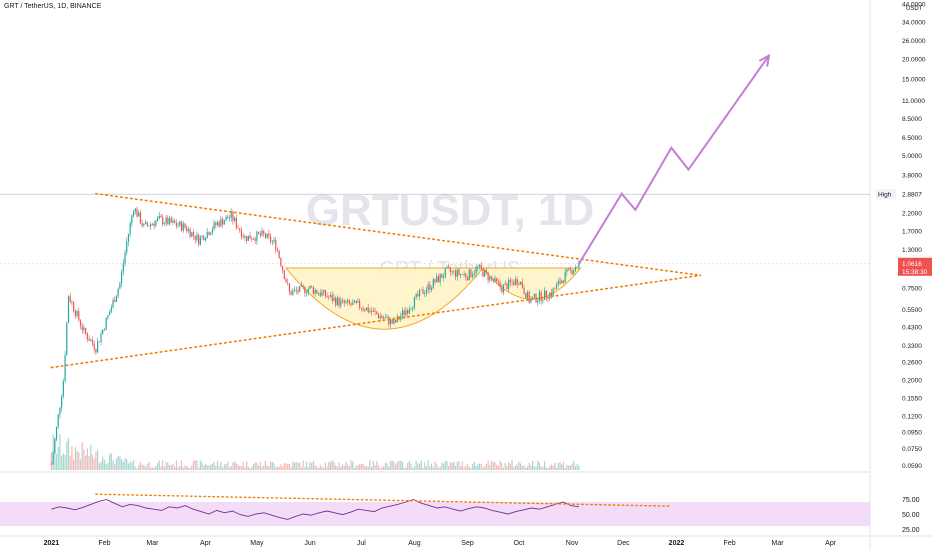 This screenshot has width=932, height=555. I want to click on watermark-ticker: GRTUSDT, 1D, so click(450, 210).